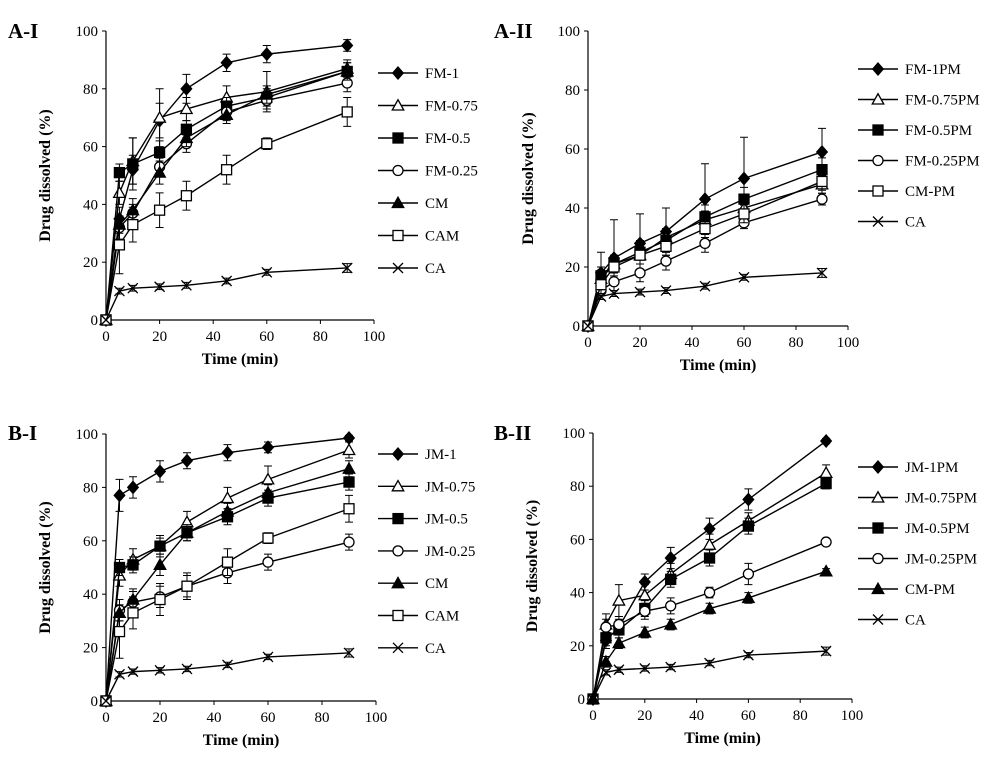  Describe the element at coordinates (226, 194) in the screenshot. I see `series-FM-0.5` at that location.